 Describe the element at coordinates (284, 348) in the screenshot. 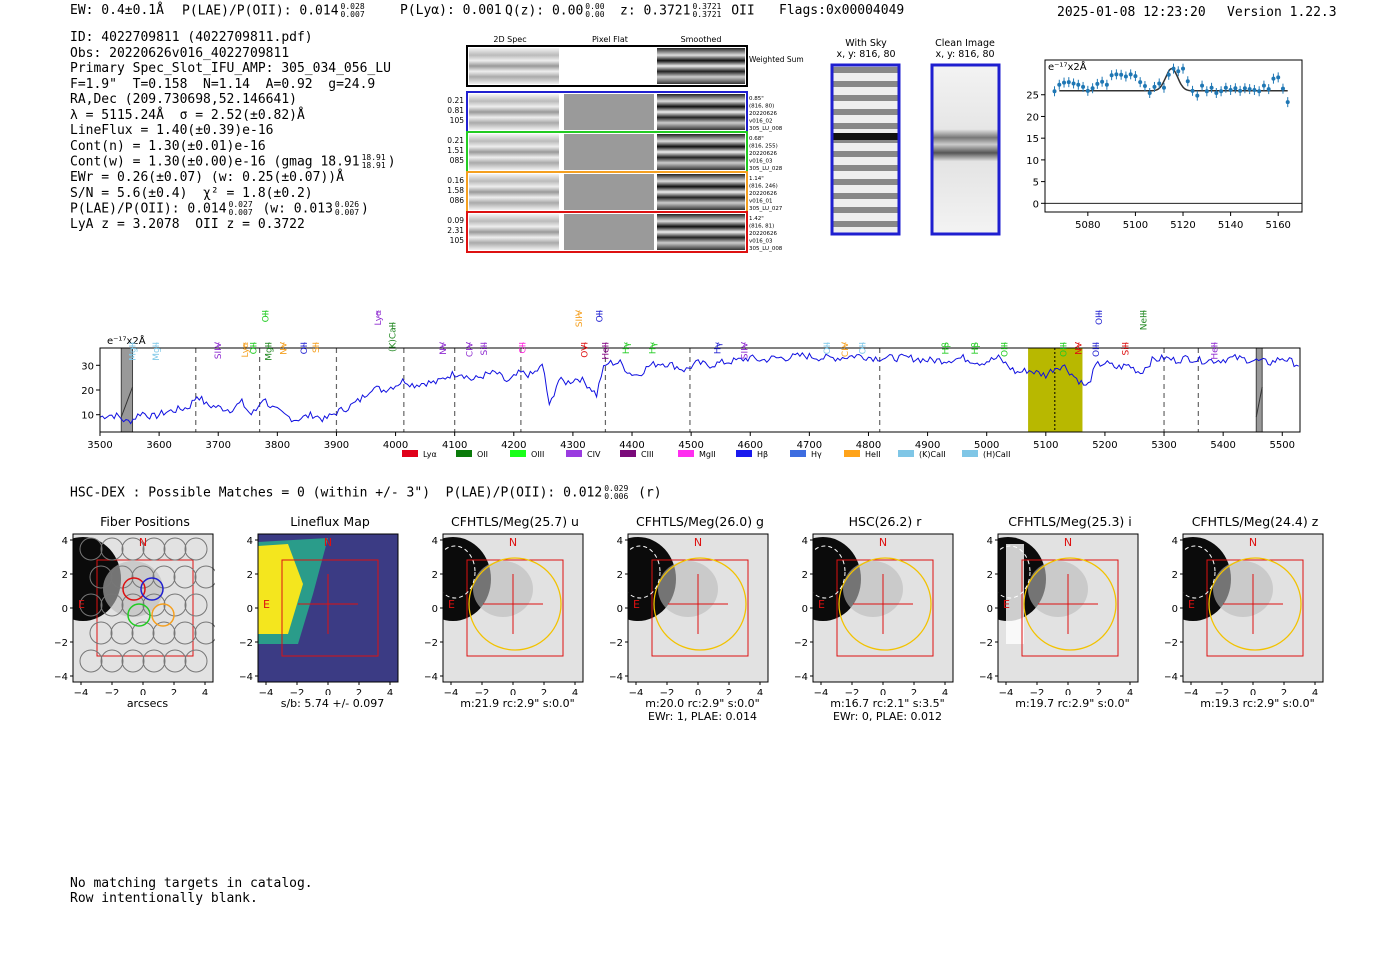

I see `emission-line-label: NV` at that location.